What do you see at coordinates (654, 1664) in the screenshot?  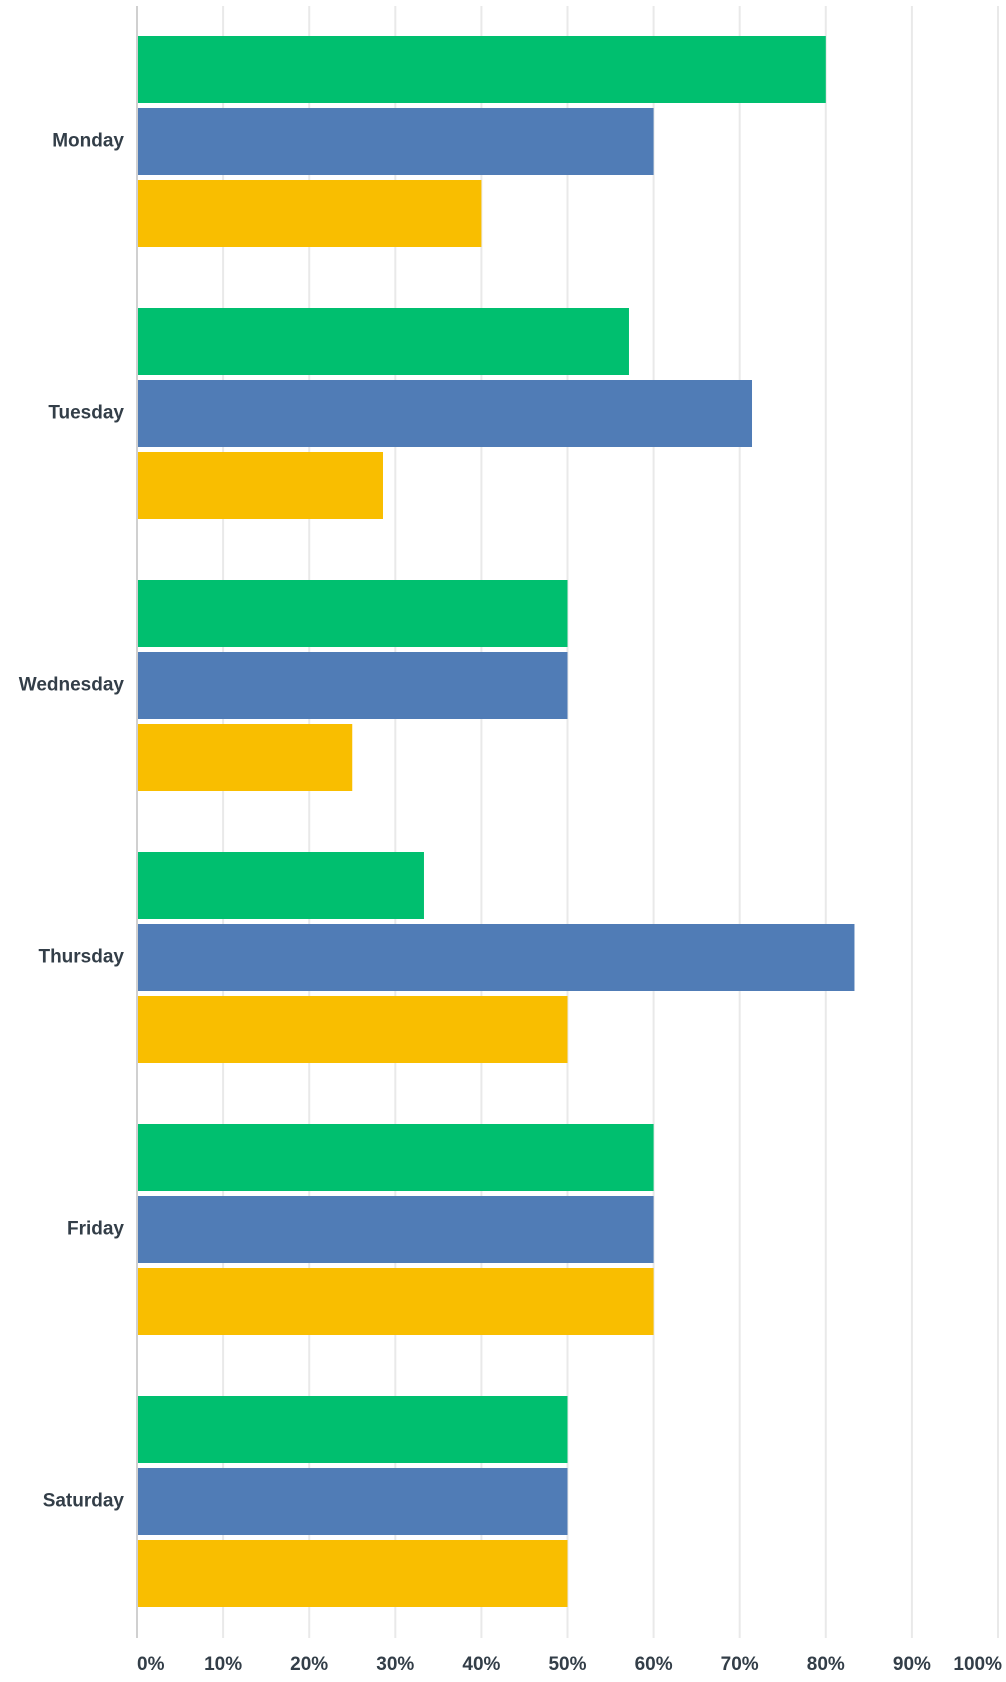 I see `x-tick-label-6: 60%` at bounding box center [654, 1664].